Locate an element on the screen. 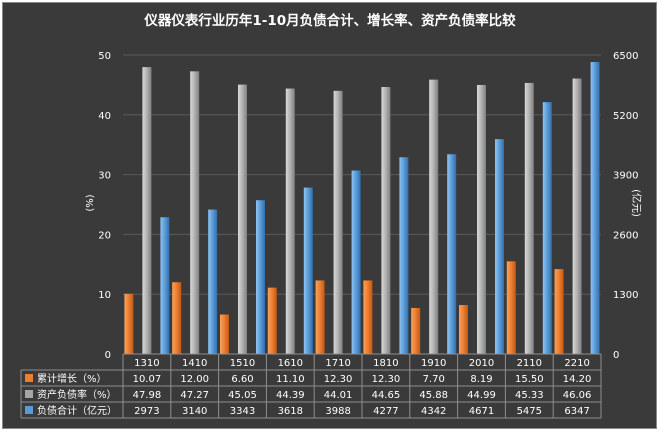 The height and width of the screenshot is (433, 661). table-cell: 10.07 is located at coordinates (147, 379).